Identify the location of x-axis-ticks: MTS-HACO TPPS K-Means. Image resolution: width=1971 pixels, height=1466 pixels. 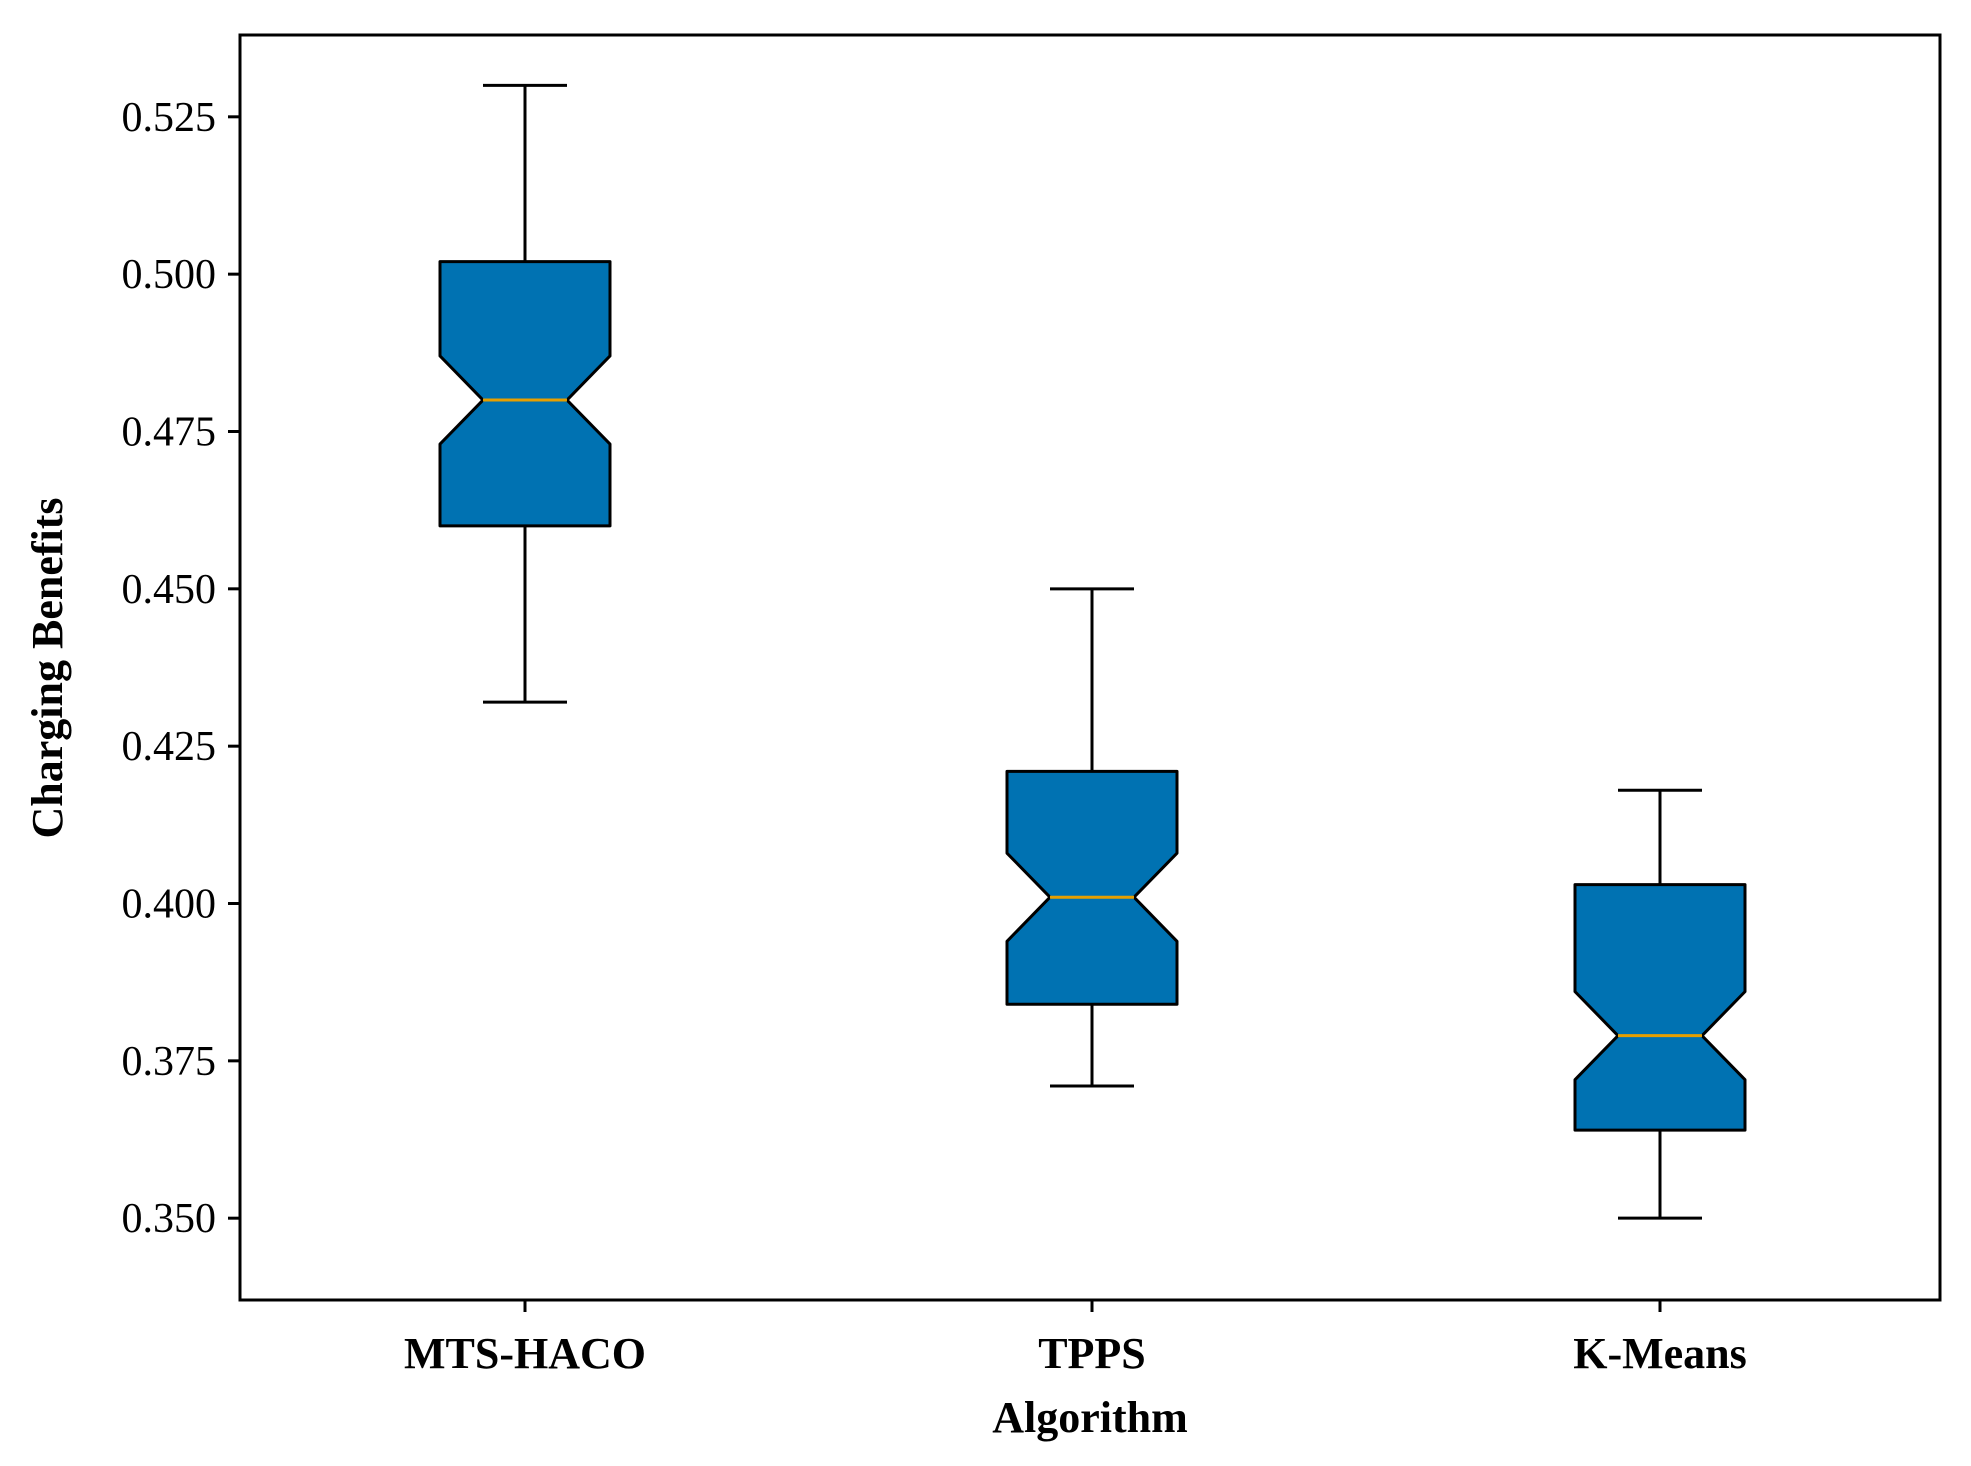
(1075, 1339).